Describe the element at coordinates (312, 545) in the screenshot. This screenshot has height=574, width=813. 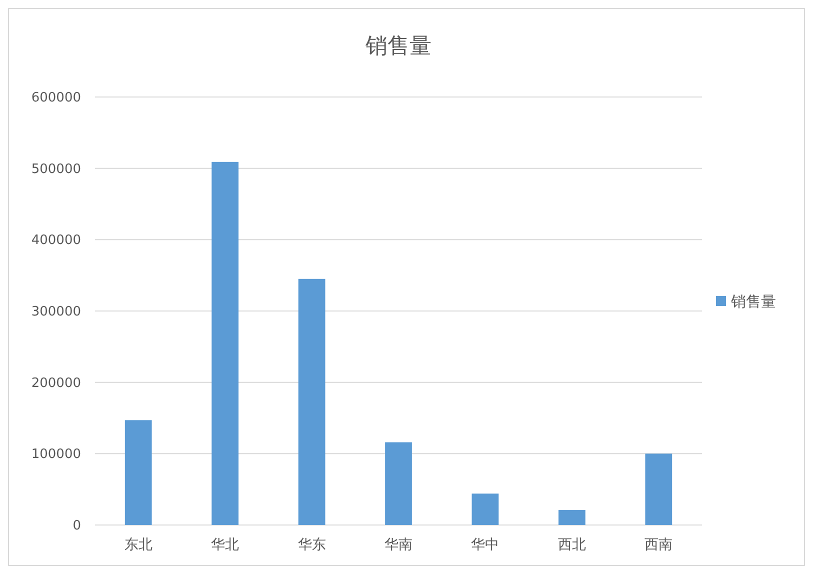
I see `x-tick-label: 华东` at that location.